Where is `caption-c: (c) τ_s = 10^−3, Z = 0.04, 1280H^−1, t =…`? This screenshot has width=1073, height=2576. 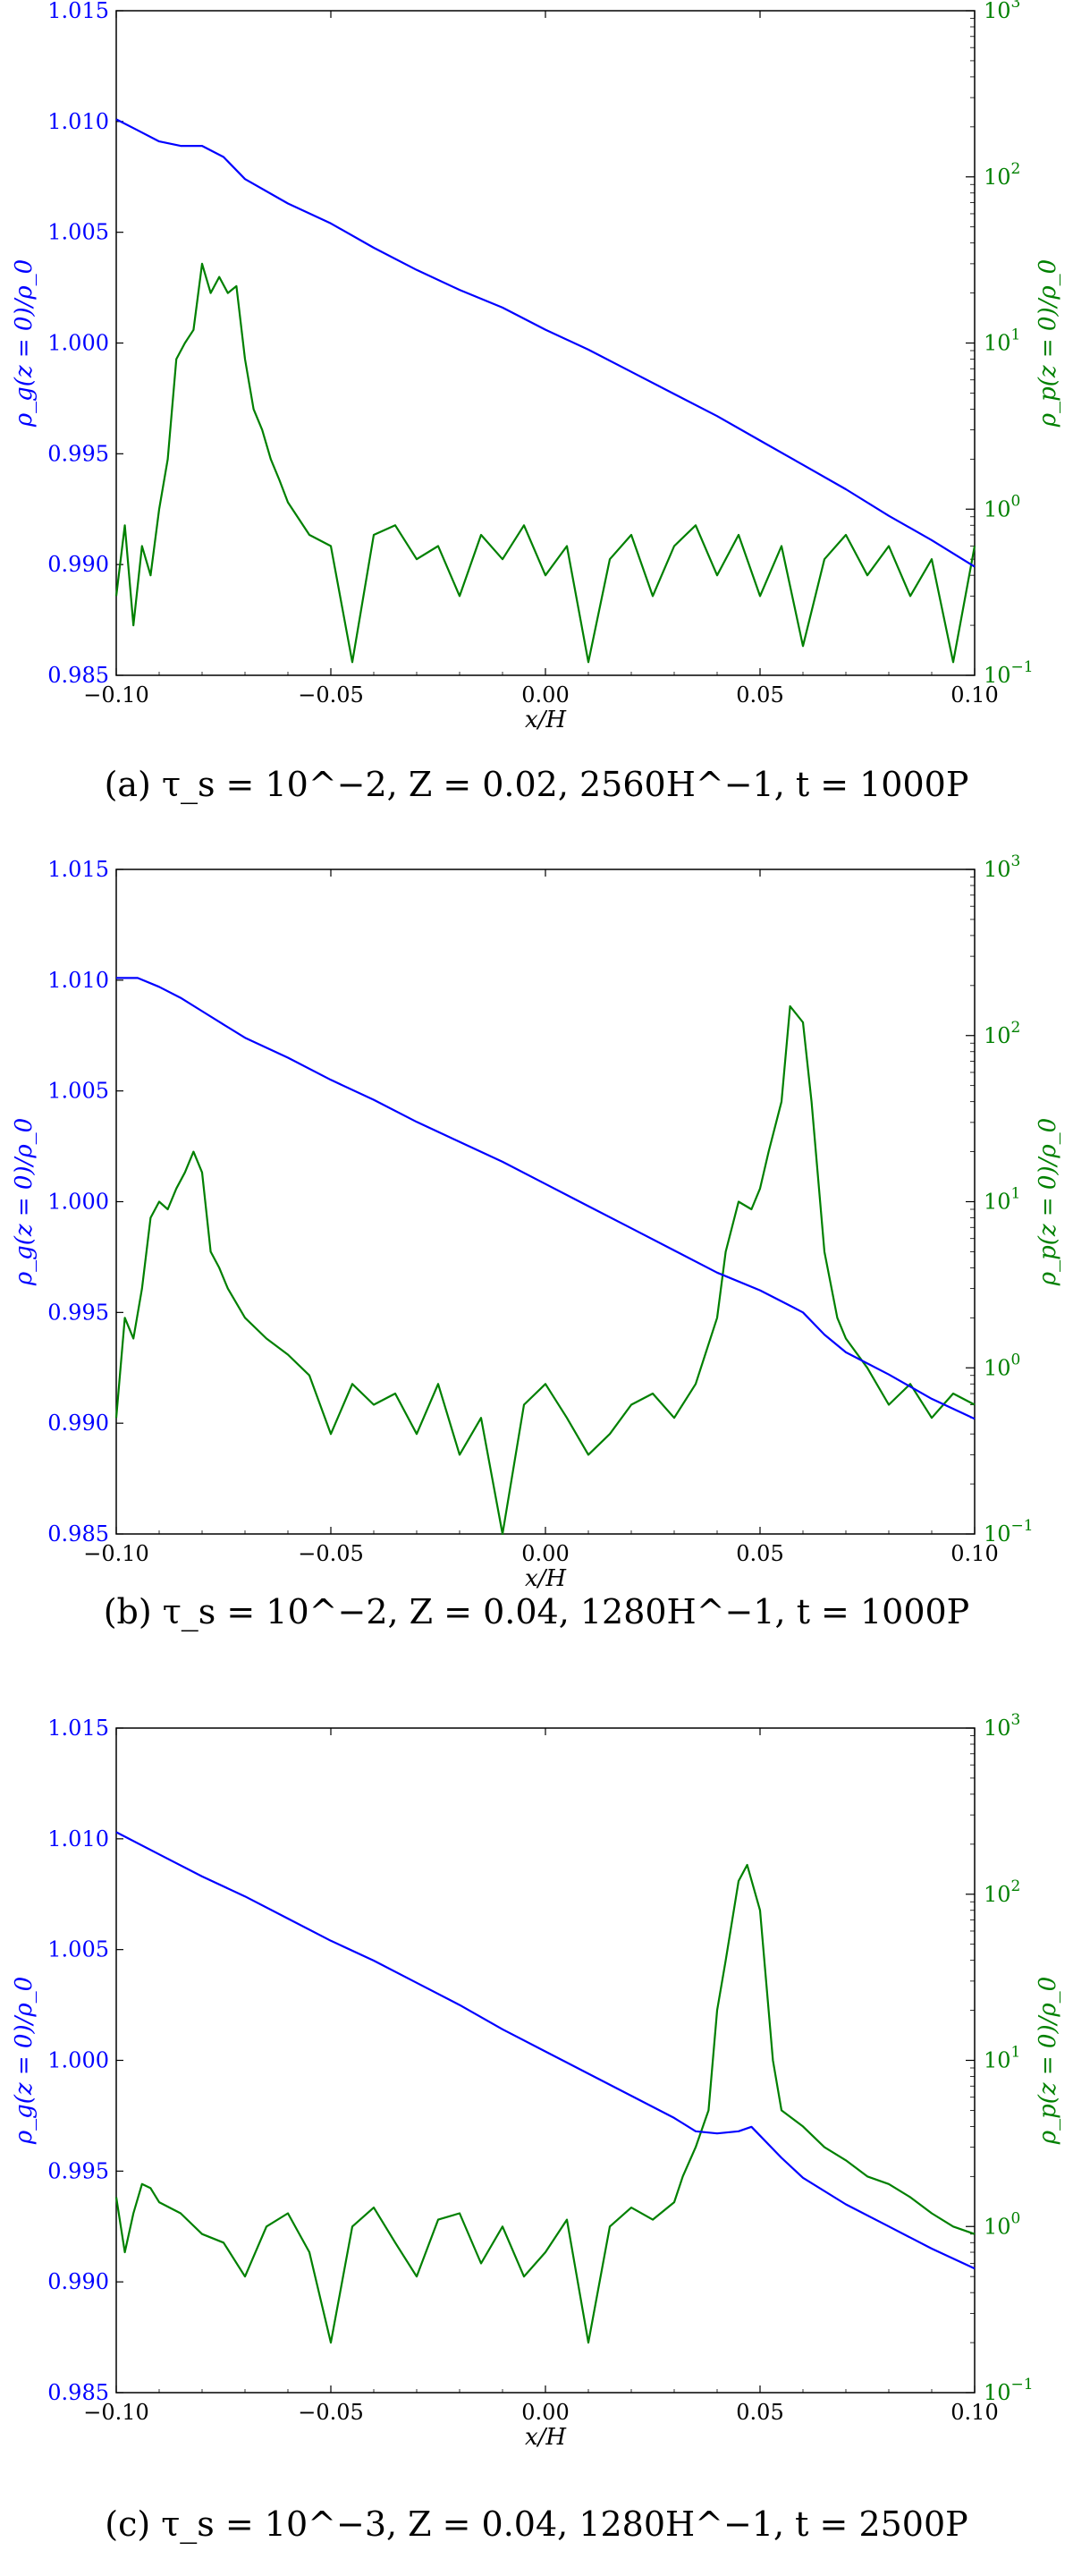
caption-c: (c) τ_s = 10^−3, Z = 0.04, 1280H^−1, t =… is located at coordinates (536, 2524).